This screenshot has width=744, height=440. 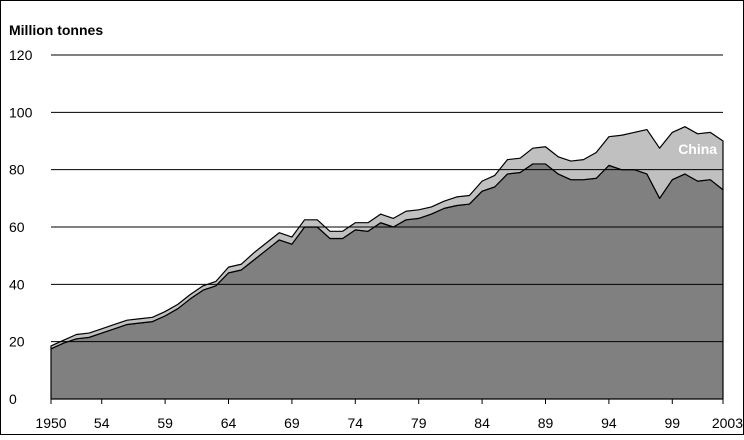 I want to click on x-tick-label: 1950, so click(x=50, y=423).